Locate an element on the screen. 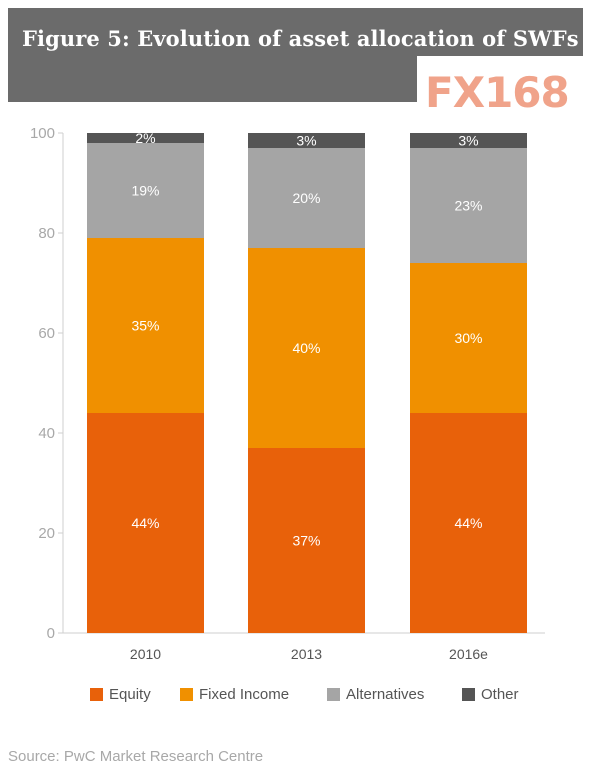  legend-label: Other is located at coordinates (500, 694).